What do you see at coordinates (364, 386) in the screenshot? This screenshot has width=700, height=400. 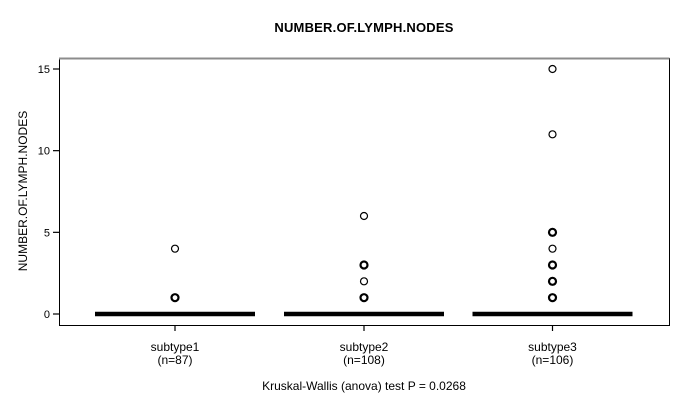 I see `stat-test-caption: Kruskal-Wallis (anova) test P = 0.0268` at bounding box center [364, 386].